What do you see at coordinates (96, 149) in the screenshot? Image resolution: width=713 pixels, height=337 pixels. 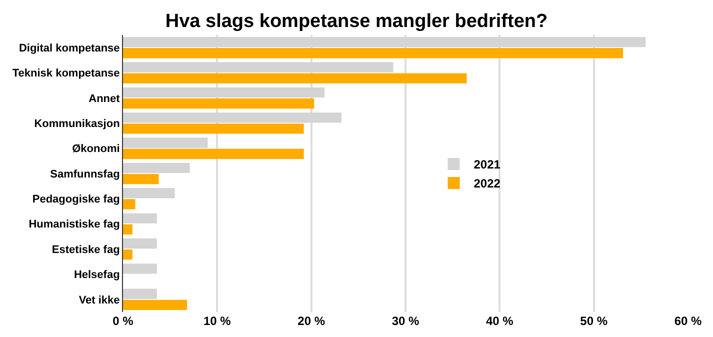 I see `y-tick-label: Økonomi` at bounding box center [96, 149].